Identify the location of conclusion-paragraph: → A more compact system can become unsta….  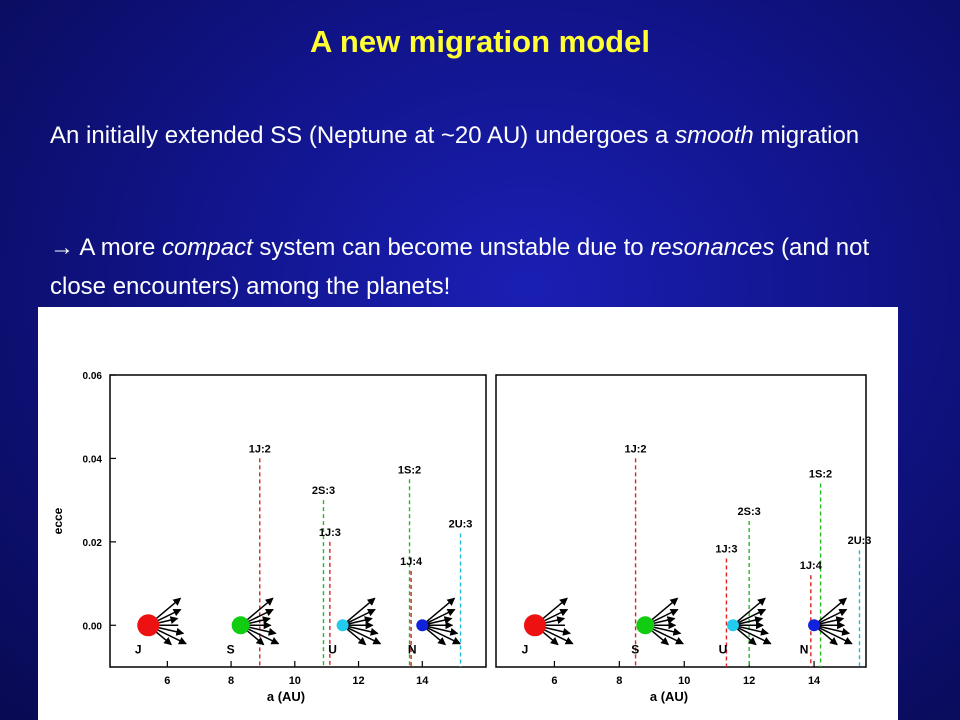
(480, 267).